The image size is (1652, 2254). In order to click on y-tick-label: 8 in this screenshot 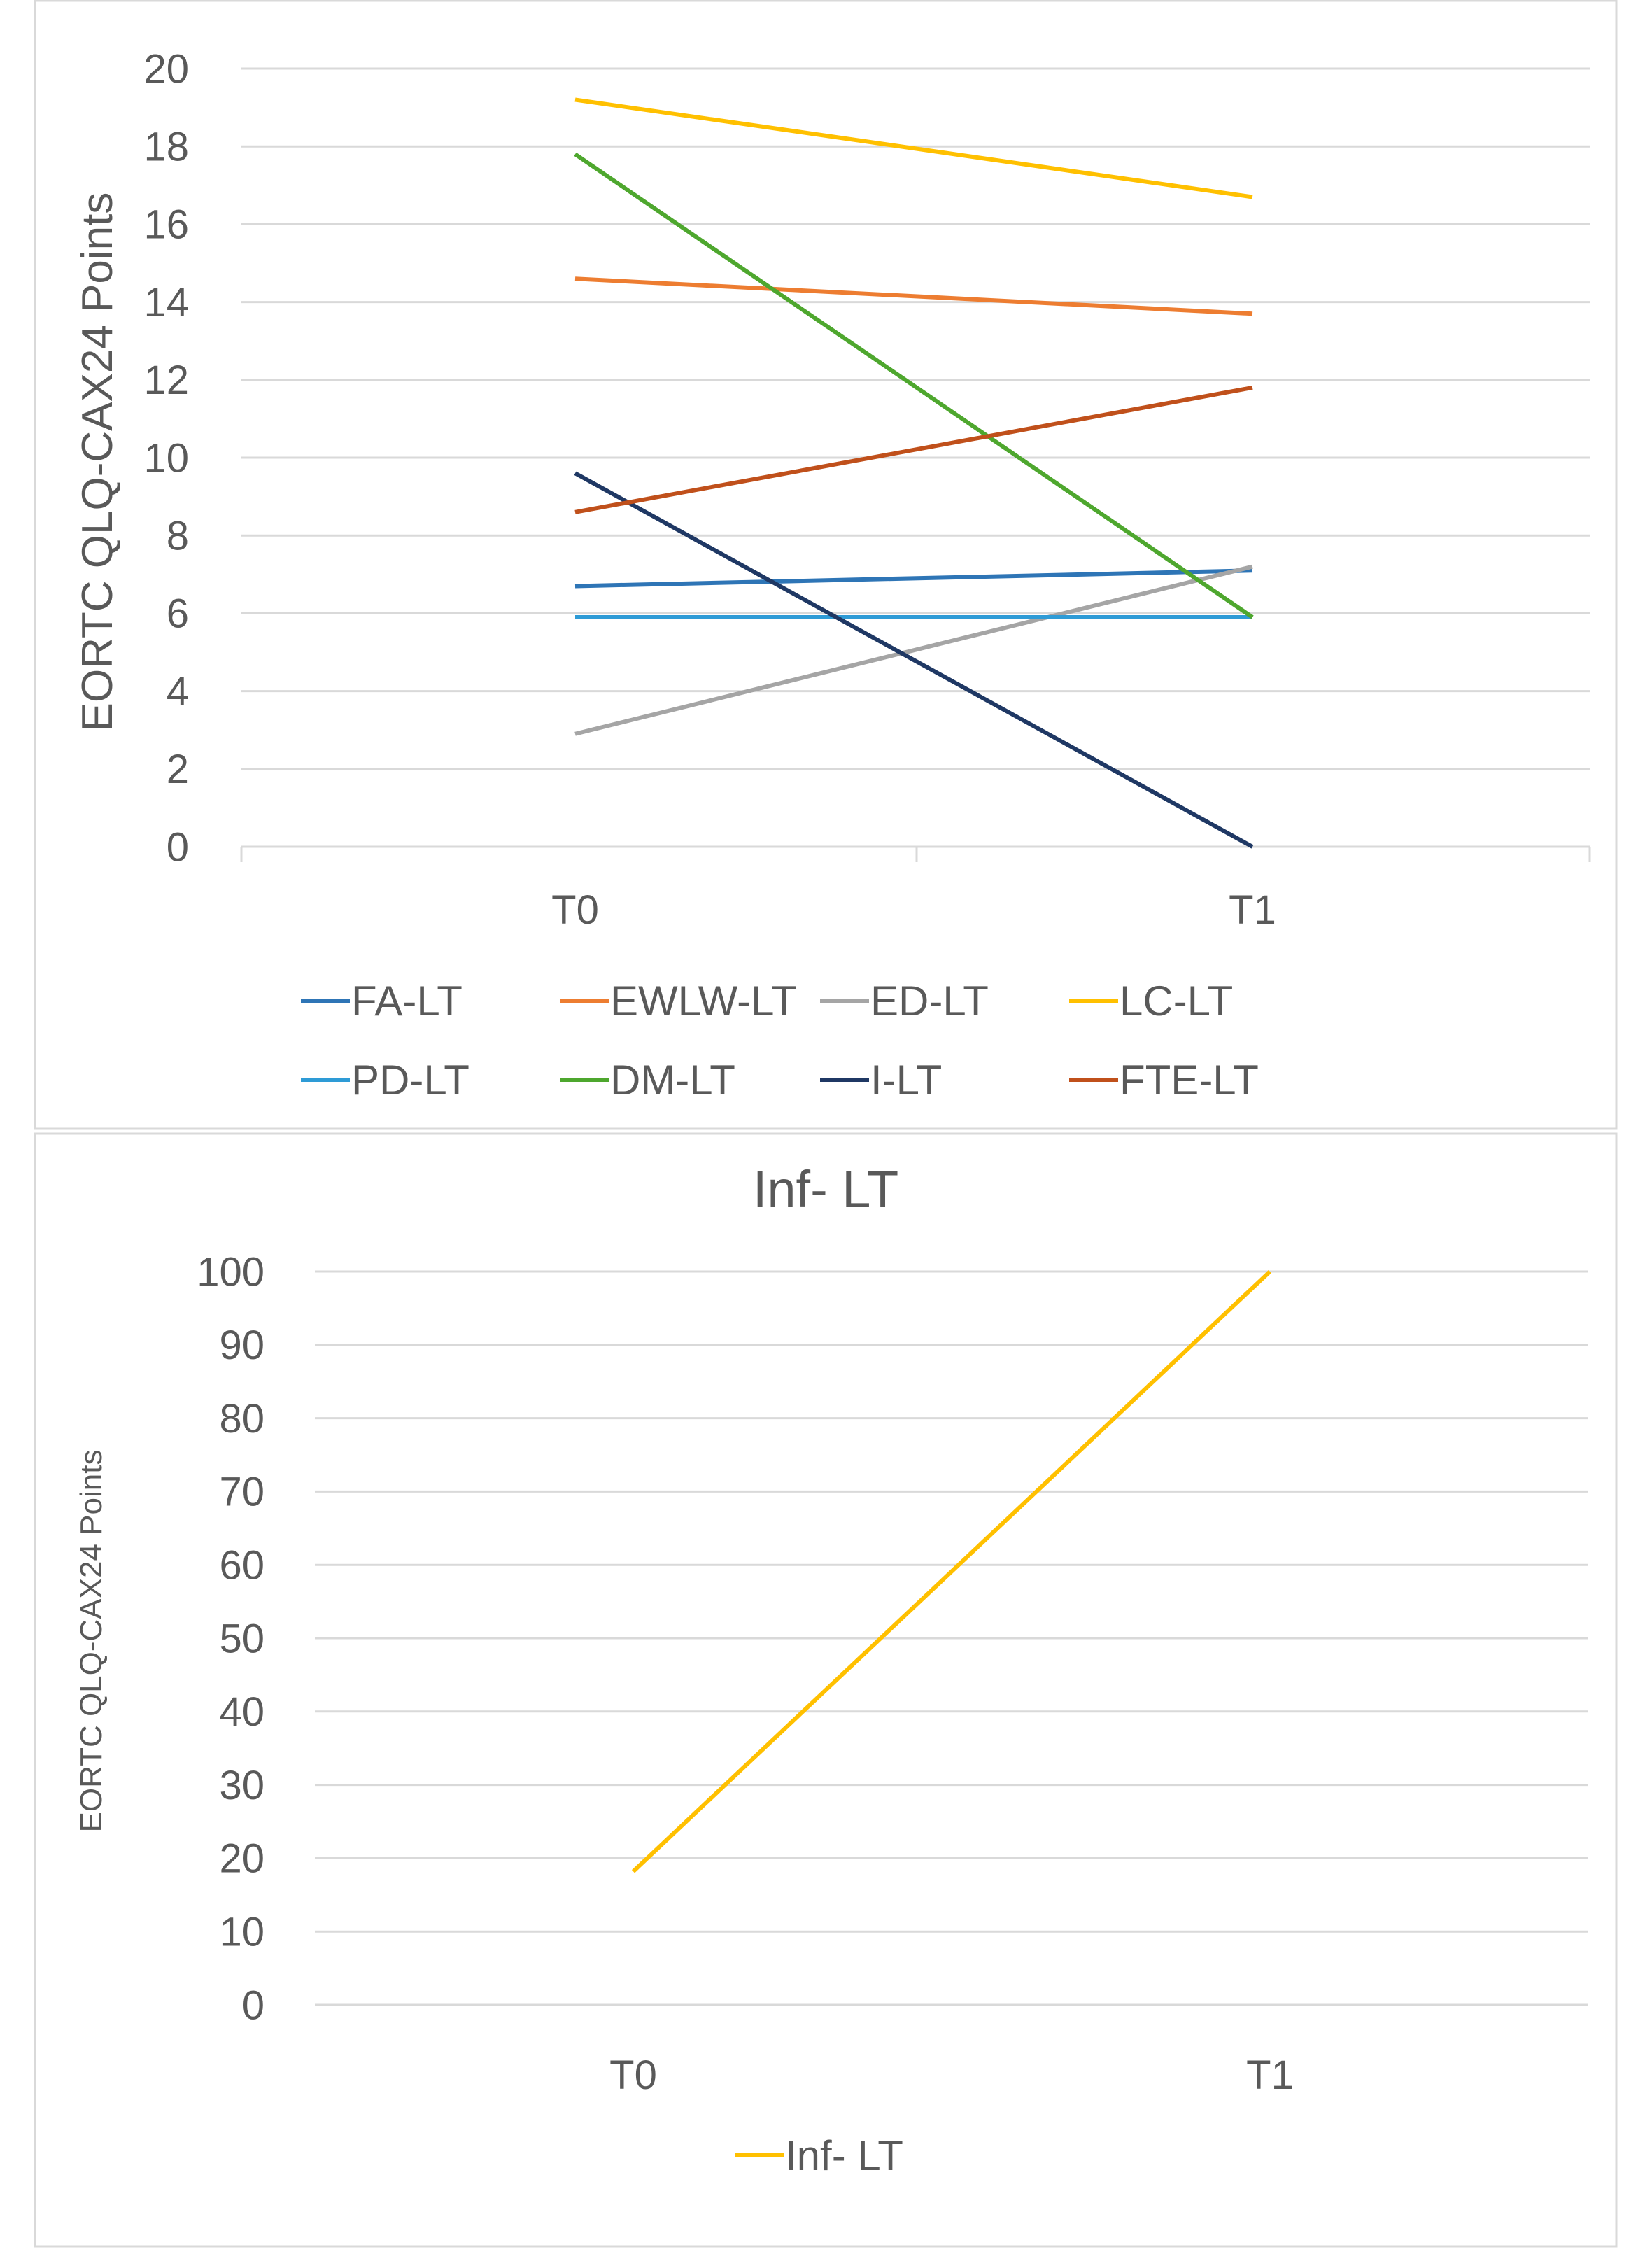, I will do `click(178, 536)`.